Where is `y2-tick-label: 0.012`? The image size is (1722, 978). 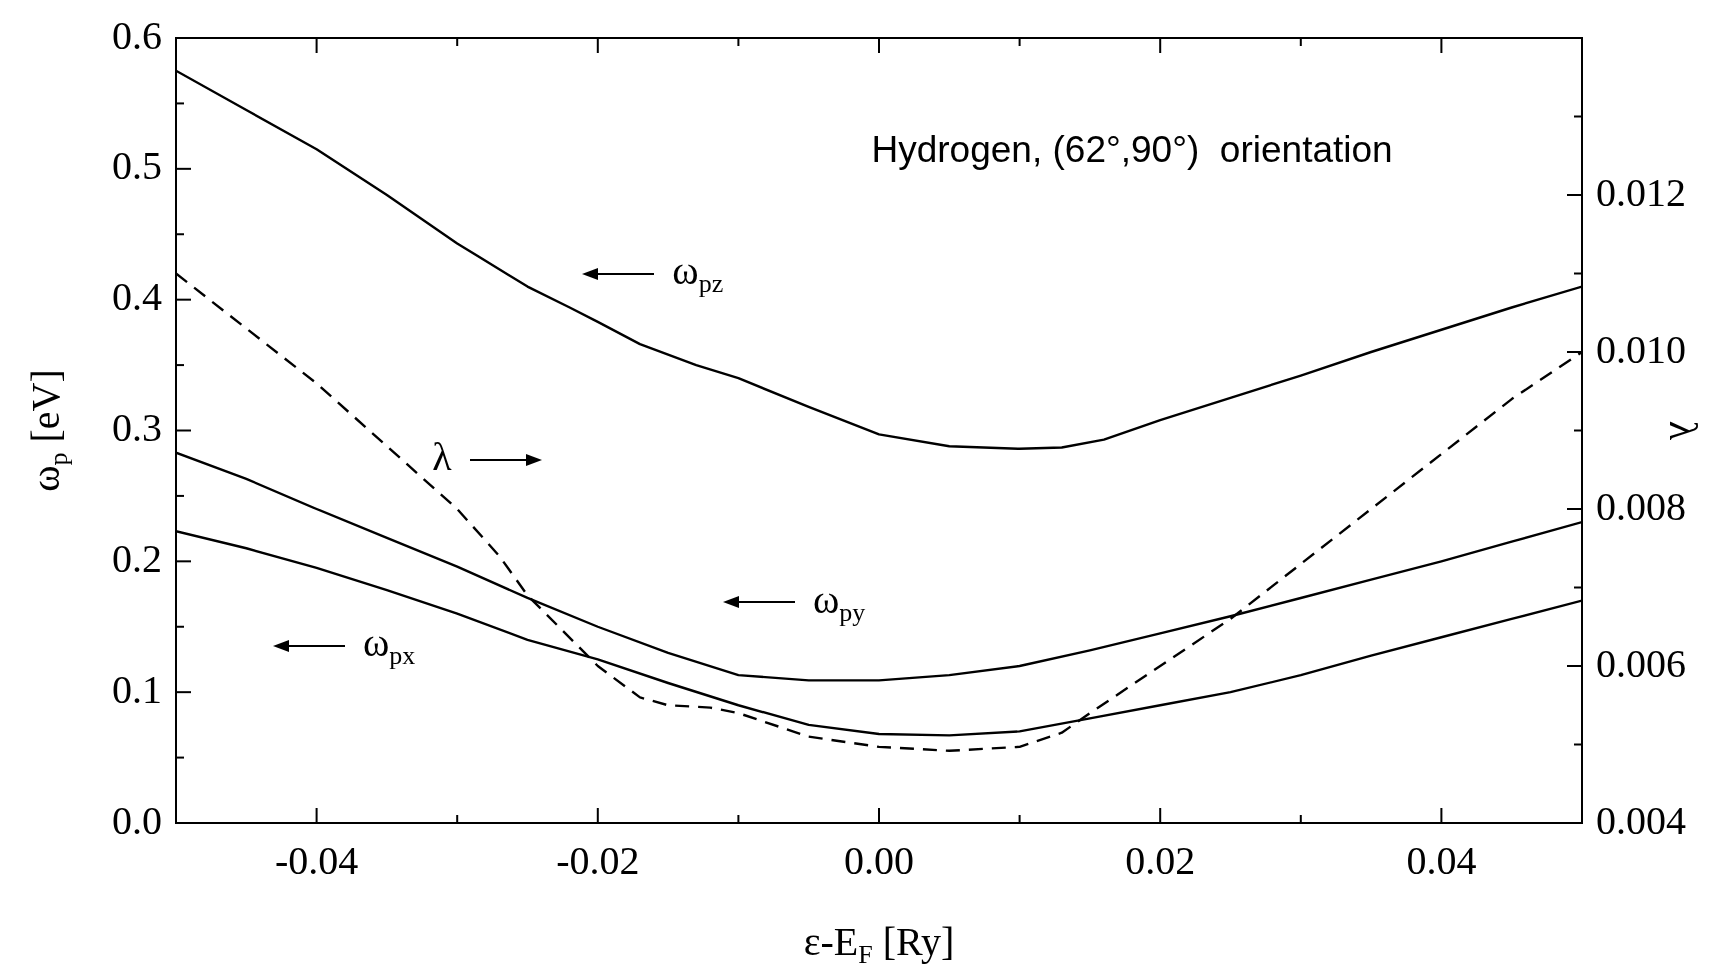 y2-tick-label: 0.012 is located at coordinates (1641, 192).